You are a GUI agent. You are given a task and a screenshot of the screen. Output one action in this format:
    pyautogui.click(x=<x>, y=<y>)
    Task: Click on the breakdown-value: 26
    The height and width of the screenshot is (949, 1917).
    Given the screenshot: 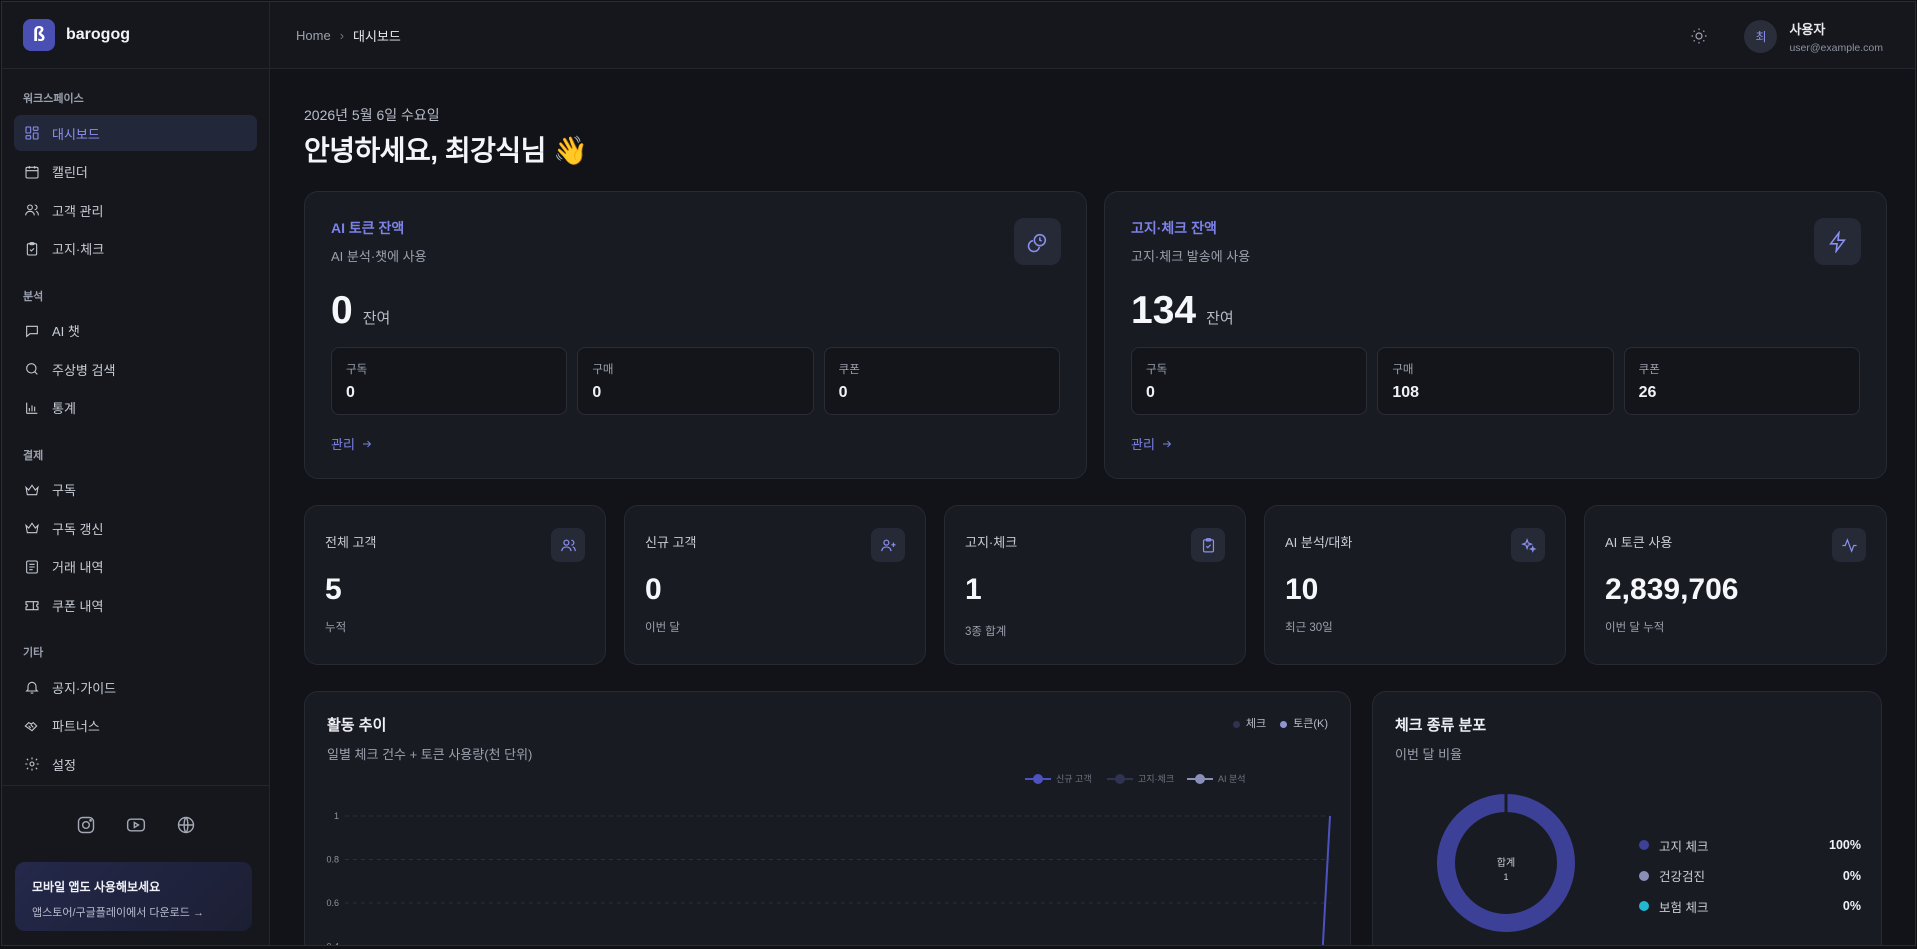 What is the action you would take?
    pyautogui.click(x=1647, y=392)
    